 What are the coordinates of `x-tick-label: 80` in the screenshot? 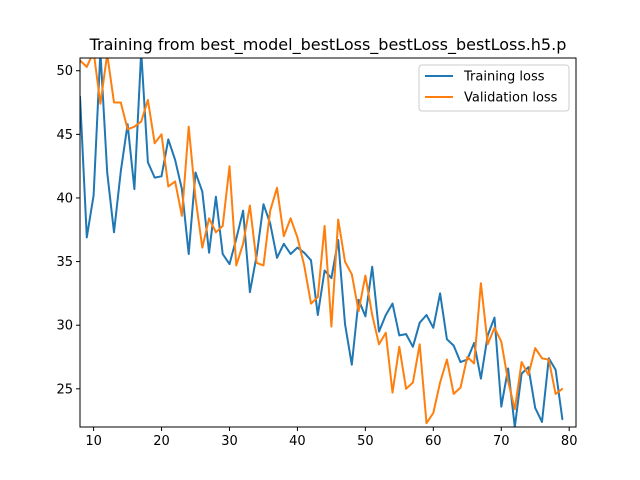 It's located at (569, 441).